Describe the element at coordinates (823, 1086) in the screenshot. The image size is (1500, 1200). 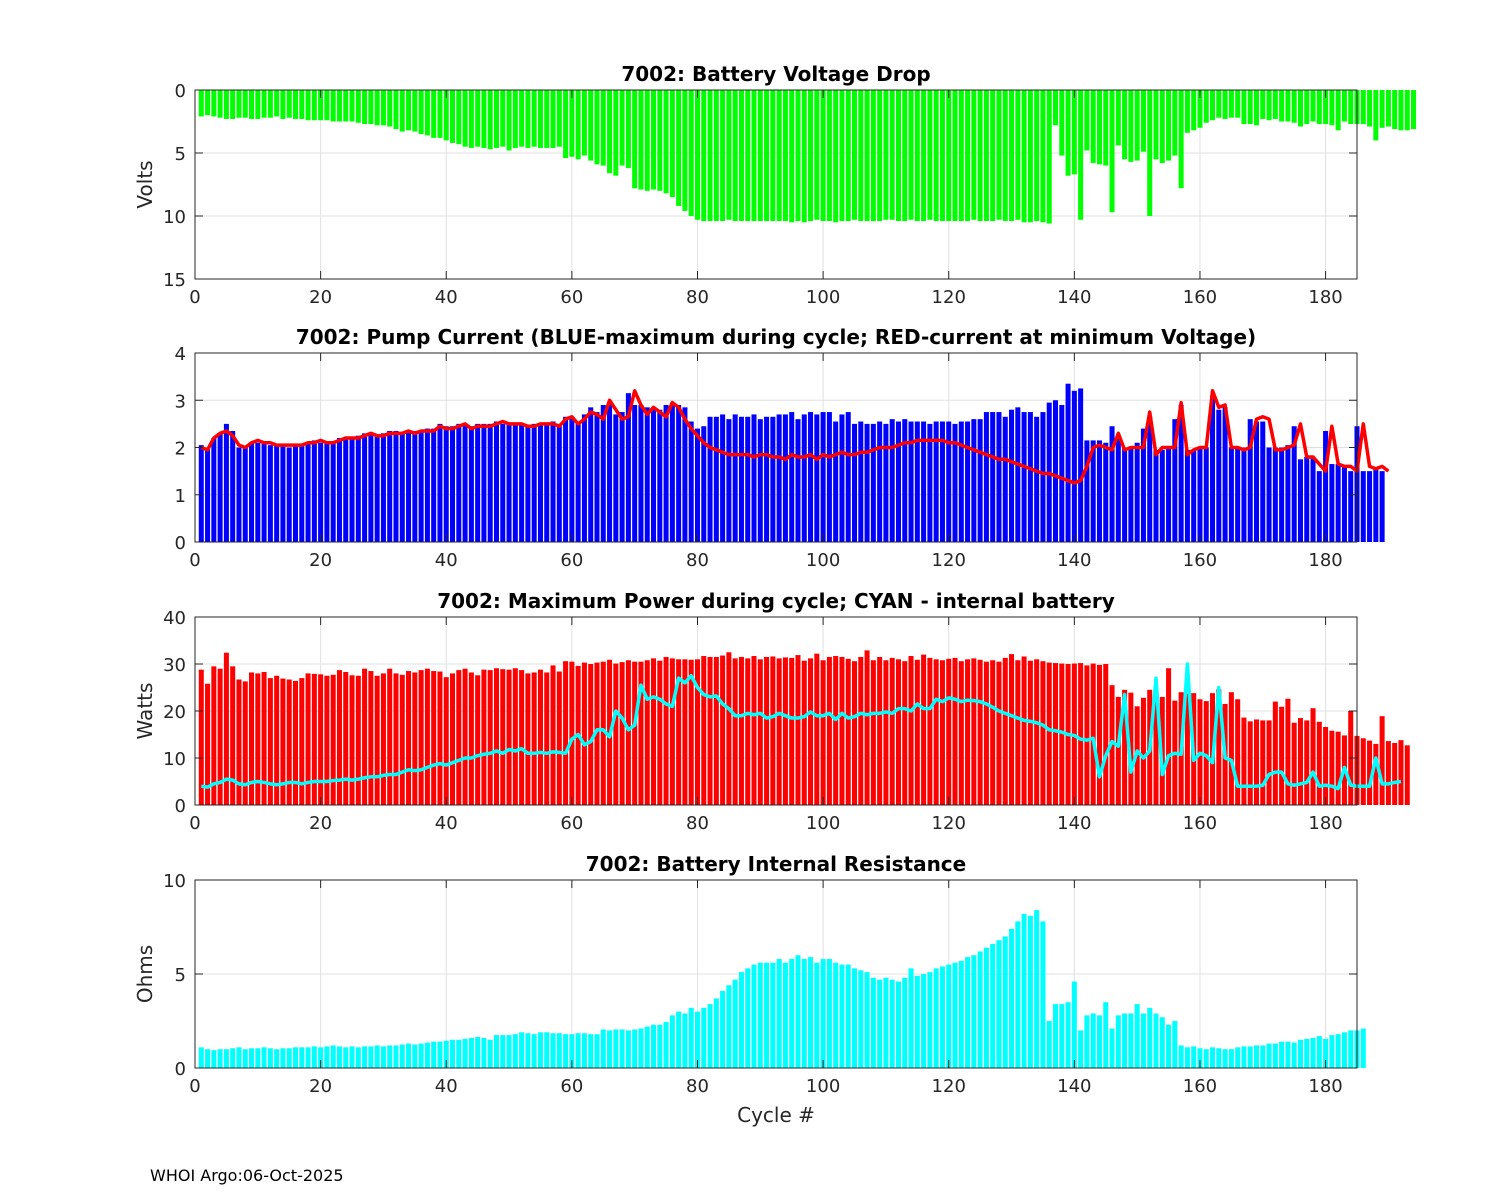
I see `resistance-xtick-label: 100` at that location.